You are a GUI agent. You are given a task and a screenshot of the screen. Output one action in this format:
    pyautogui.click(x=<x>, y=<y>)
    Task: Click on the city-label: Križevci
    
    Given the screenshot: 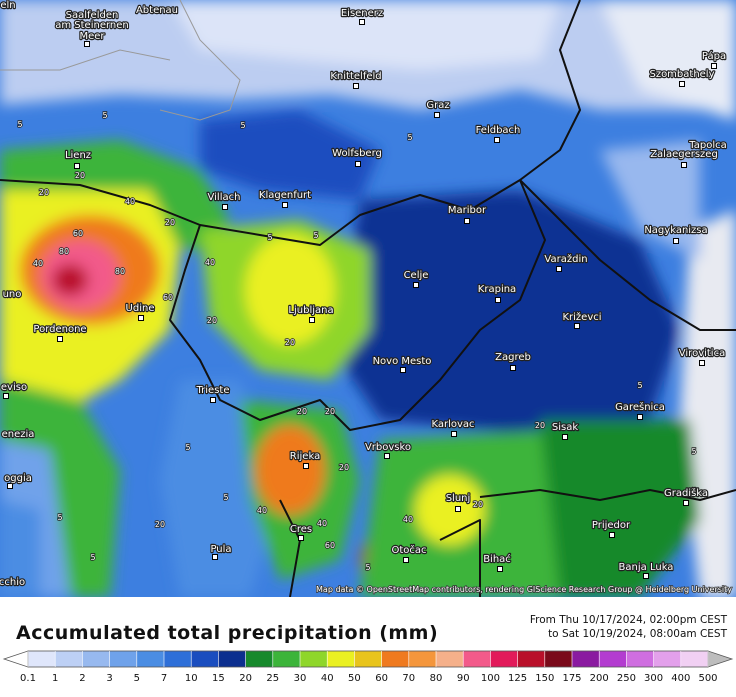 What is the action you would take?
    pyautogui.click(x=581, y=317)
    